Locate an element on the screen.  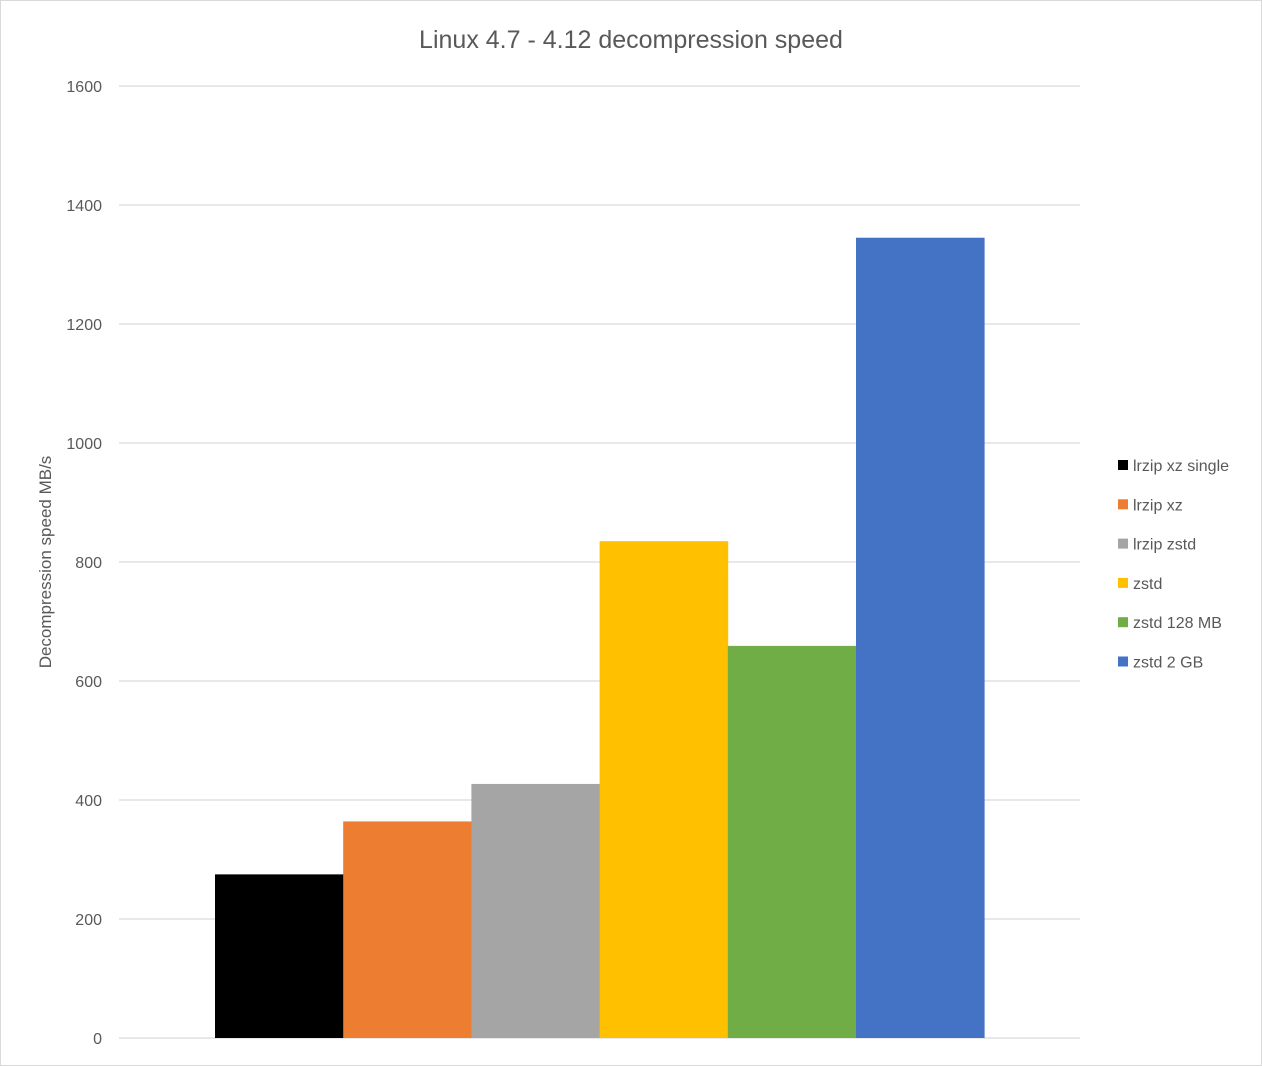
y-tick-label: 800 is located at coordinates (88, 563).